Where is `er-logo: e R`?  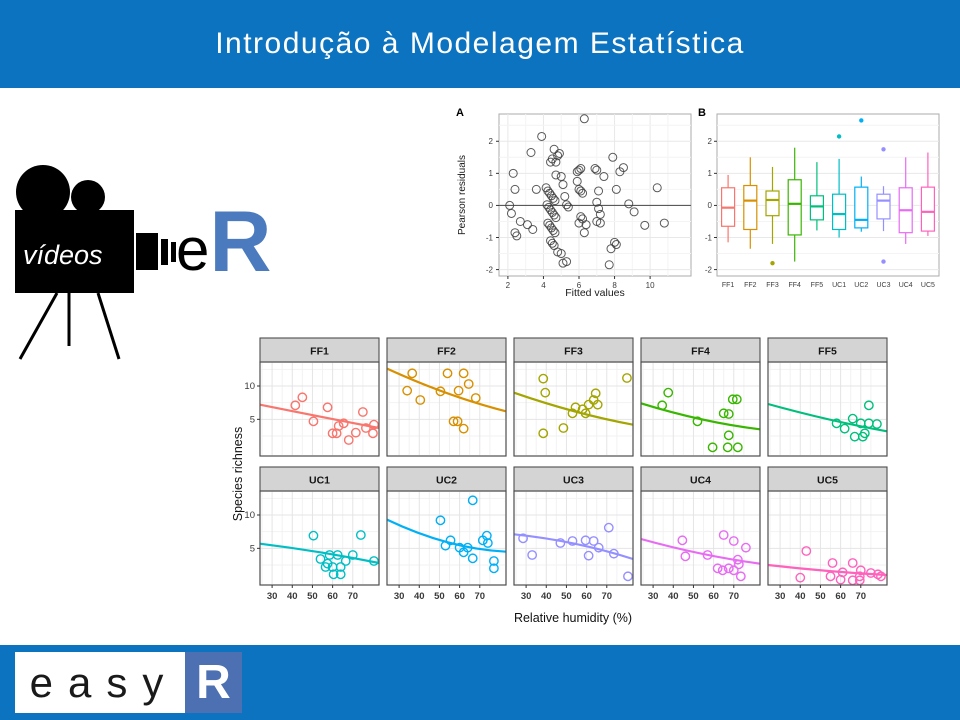
er-logo: e R is located at coordinates (224, 241).